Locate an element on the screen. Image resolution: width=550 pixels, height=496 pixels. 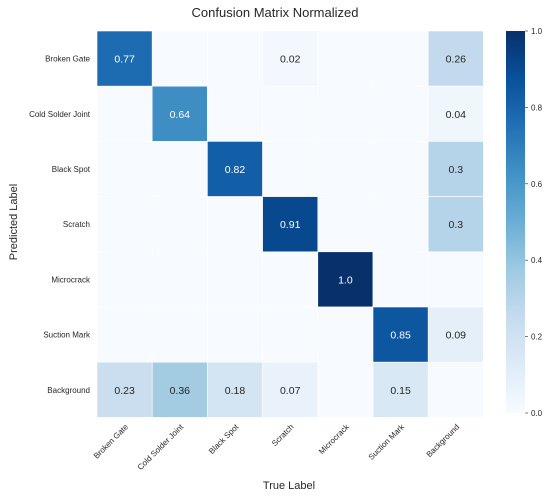
y-tick-label: Microcrack is located at coordinates (71, 279).